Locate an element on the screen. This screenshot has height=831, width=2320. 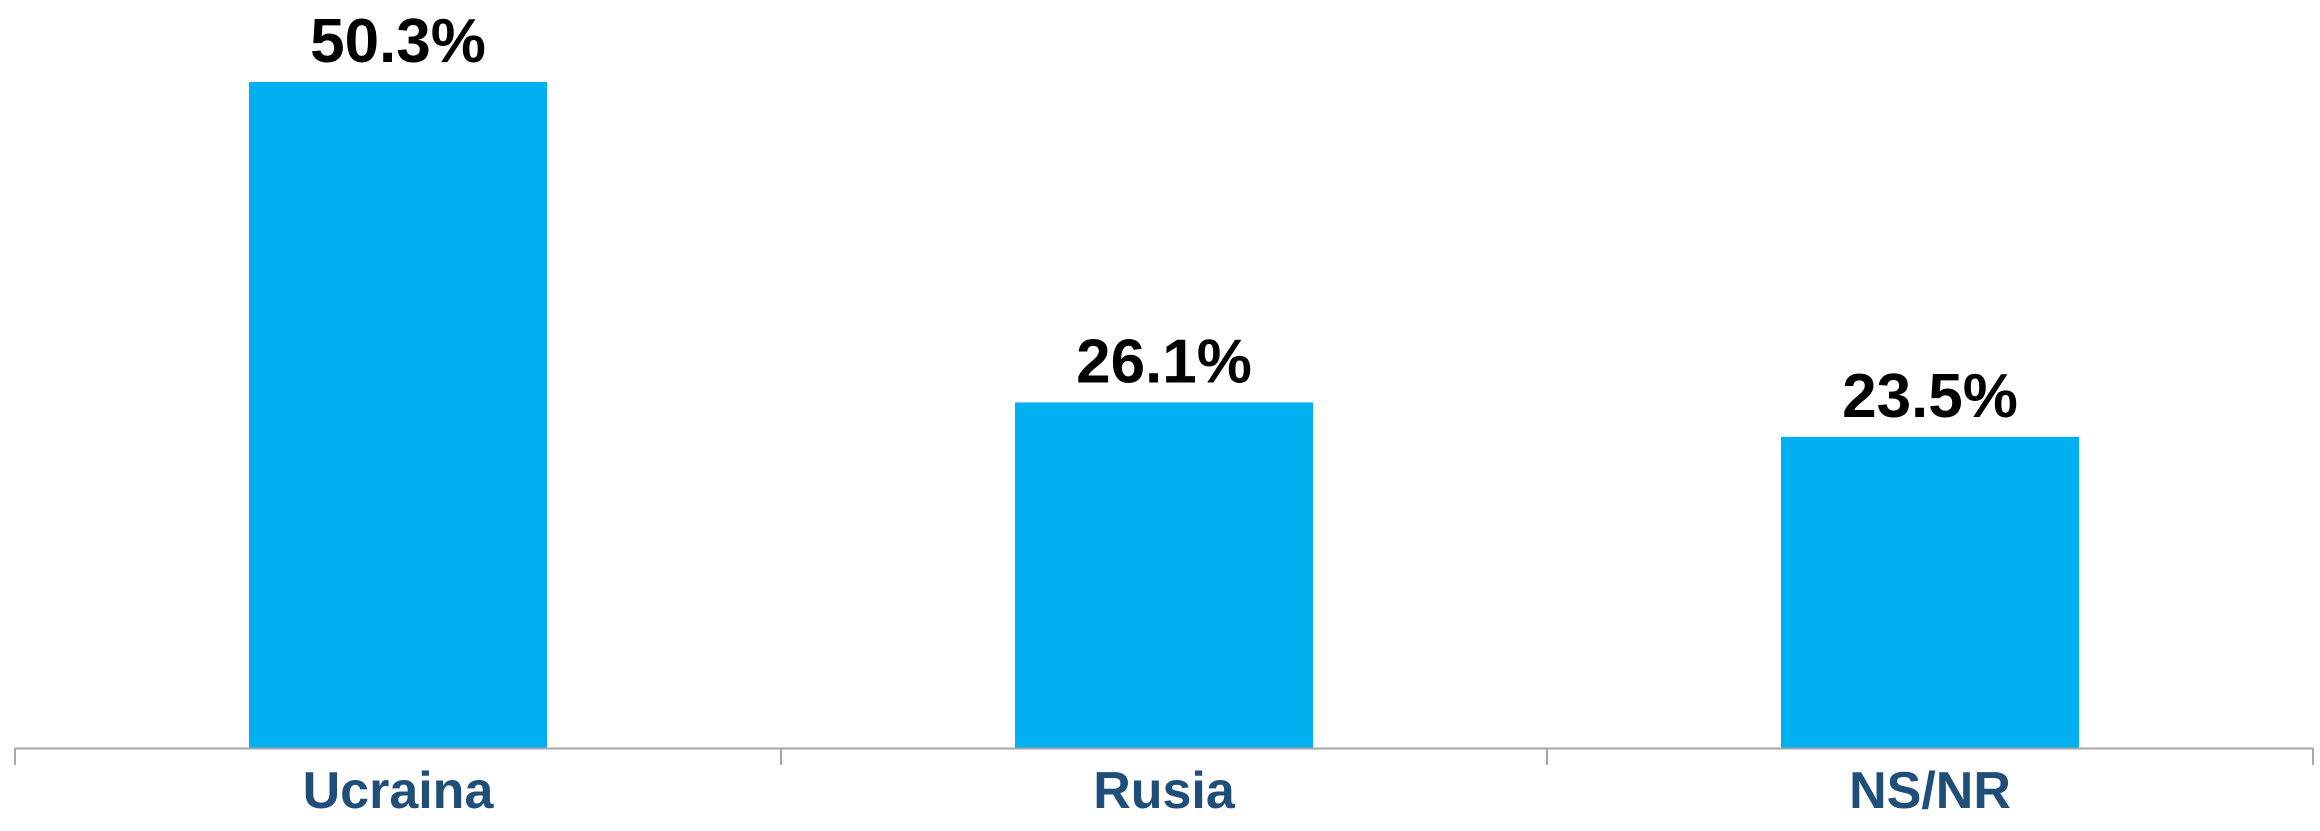
data-label: 50.3% is located at coordinates (398, 41).